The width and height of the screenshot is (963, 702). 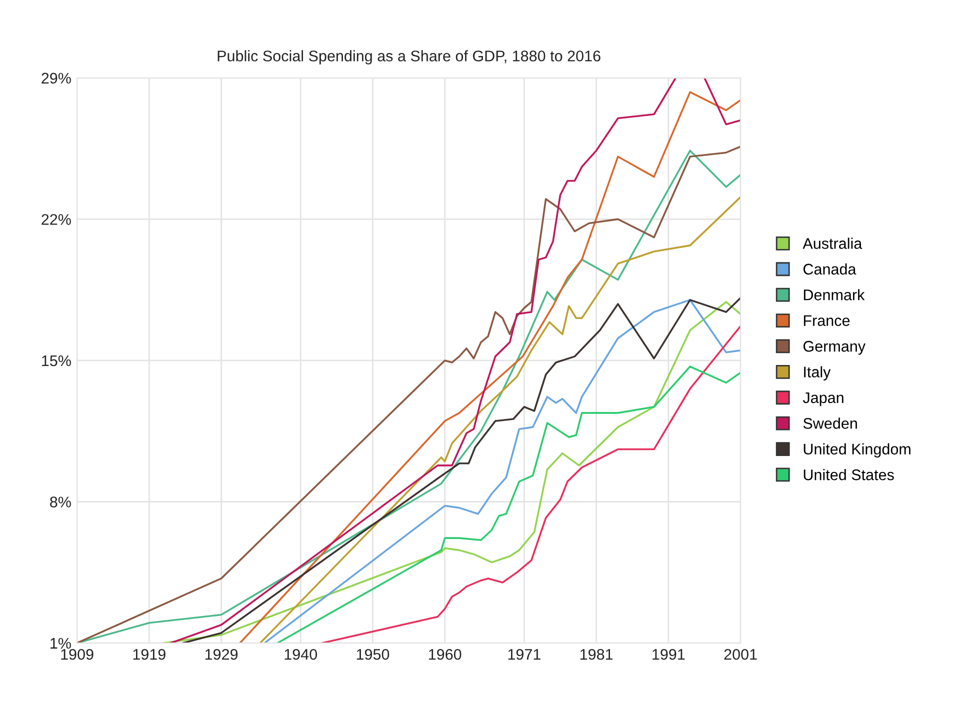 What do you see at coordinates (221, 654) in the screenshot?
I see `x-tick-label: 1929` at bounding box center [221, 654].